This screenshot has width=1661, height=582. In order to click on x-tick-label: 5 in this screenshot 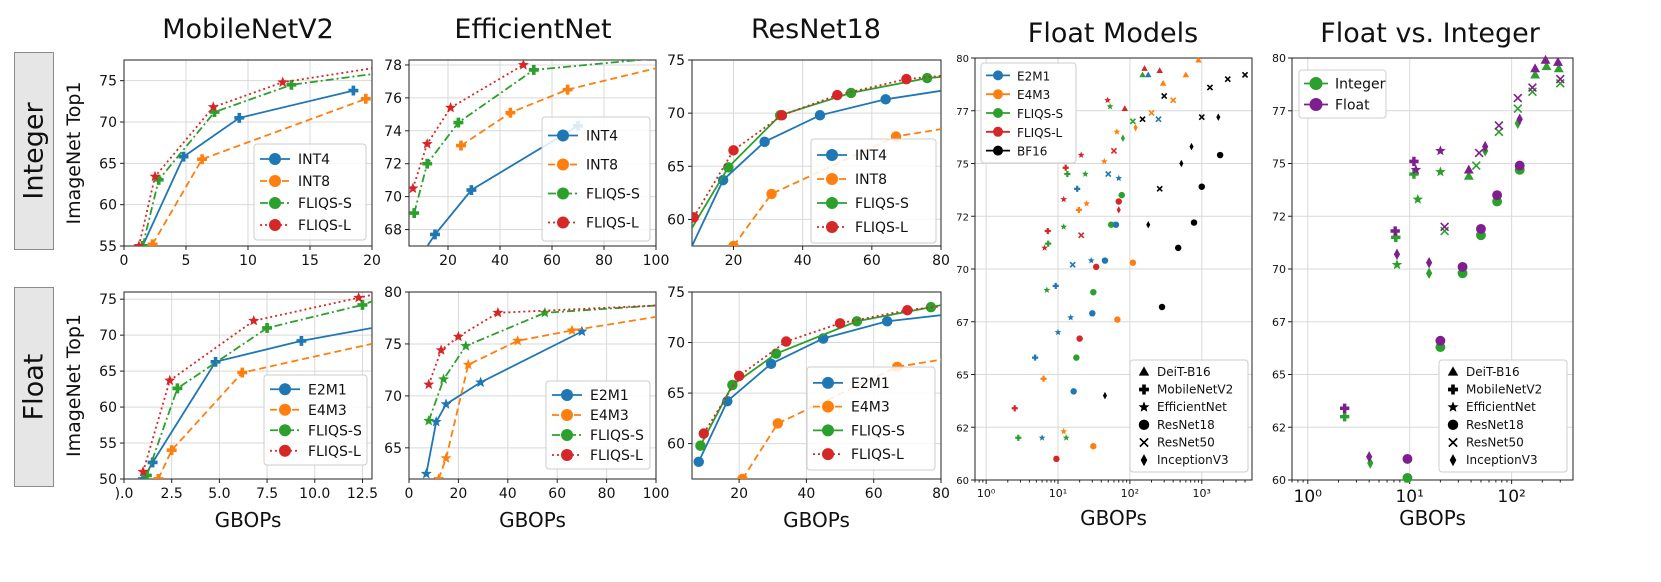, I will do `click(186, 261)`.